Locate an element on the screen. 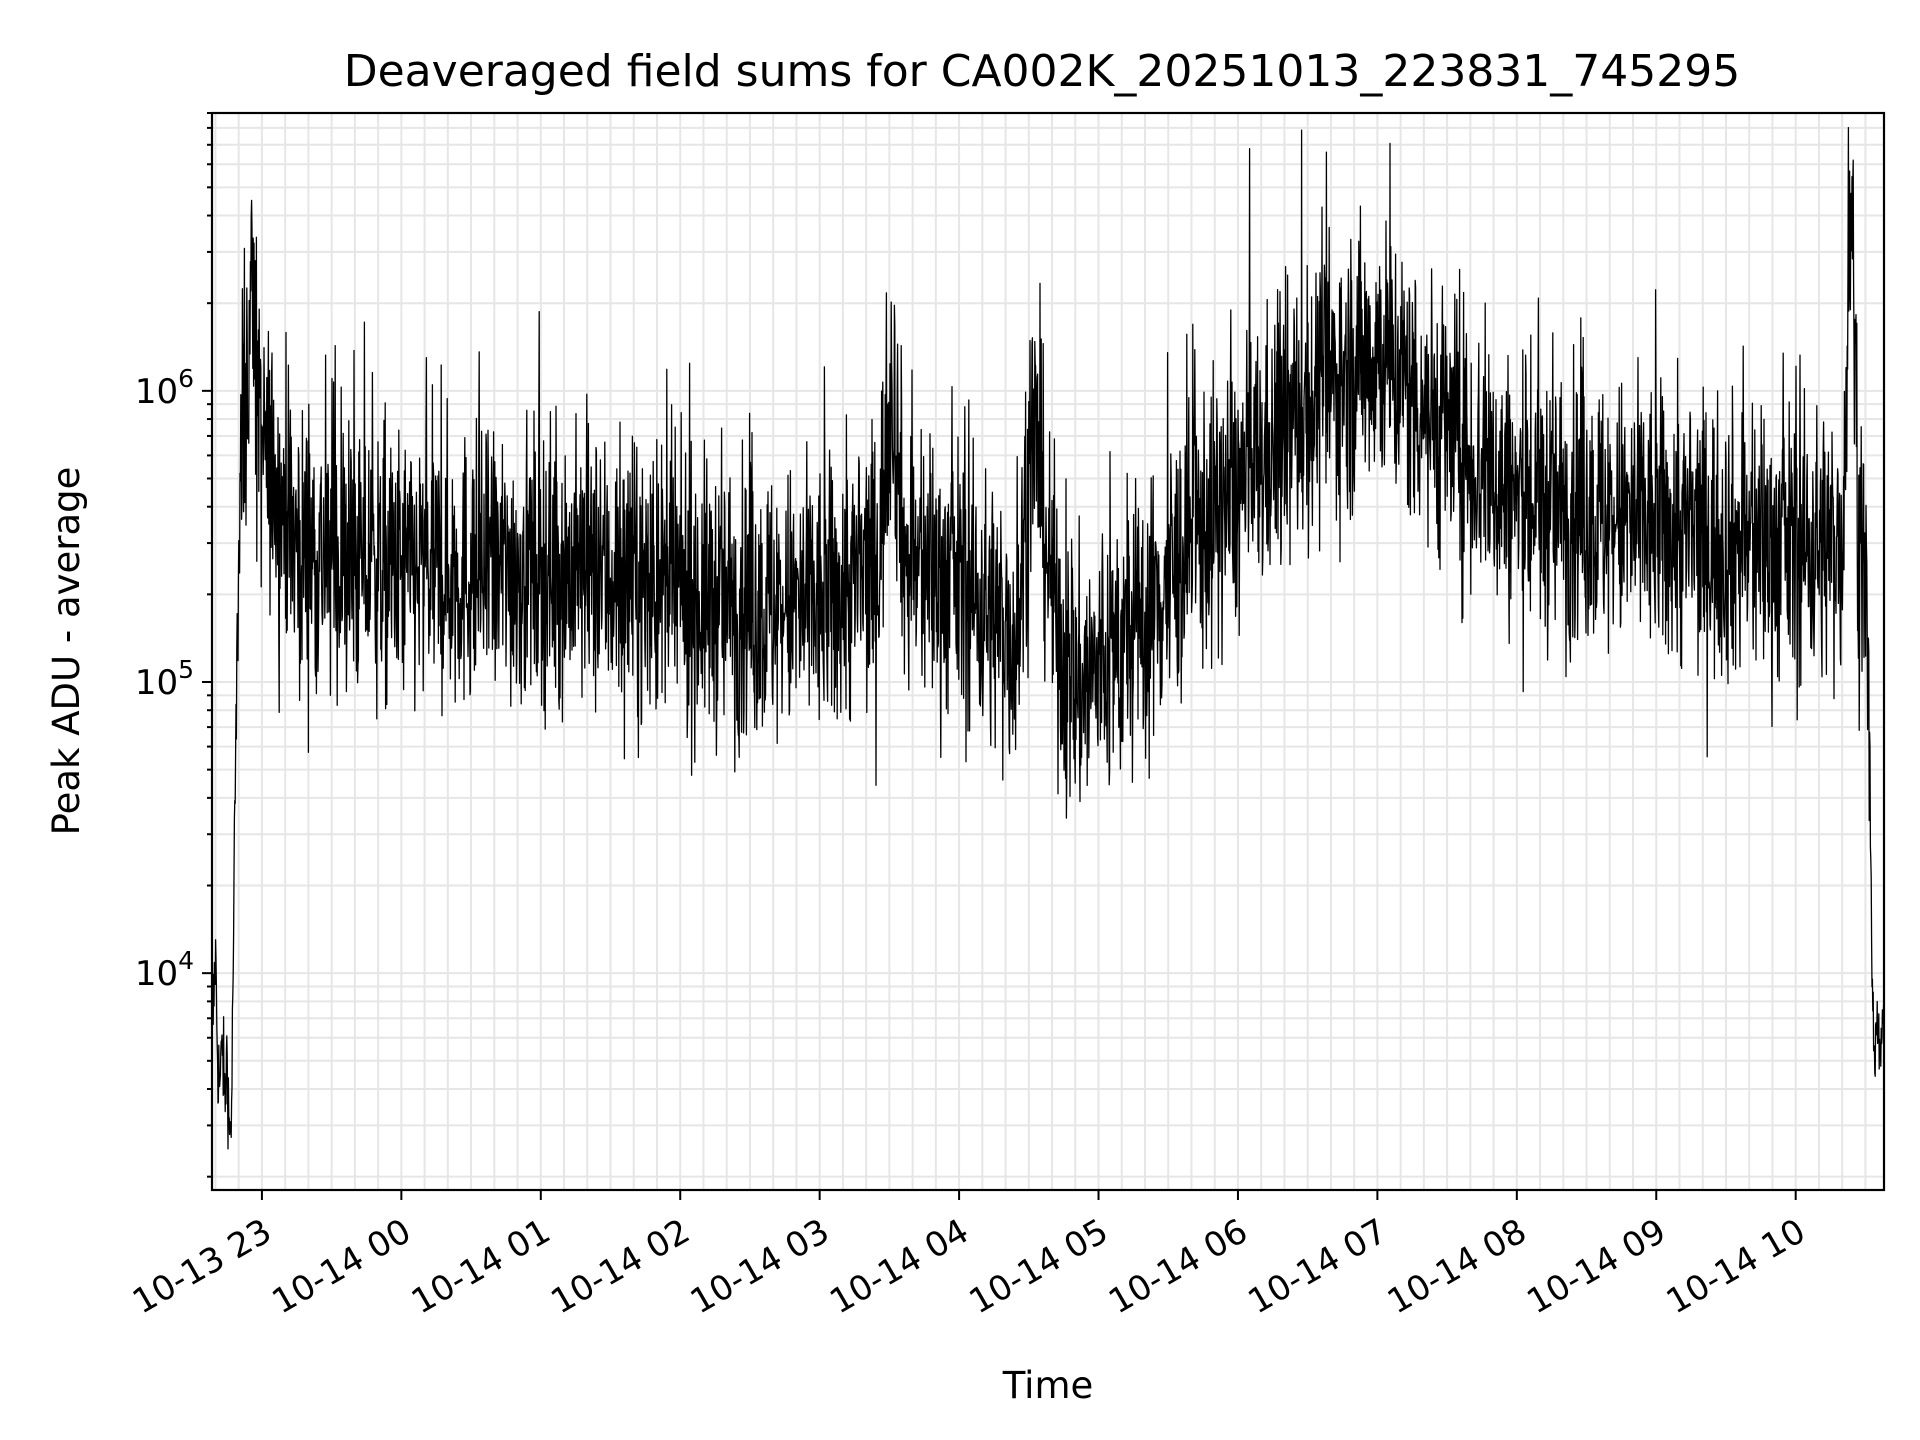 The width and height of the screenshot is (1920, 1440). y-axis-label: Peak ADU - average is located at coordinates (66, 651).